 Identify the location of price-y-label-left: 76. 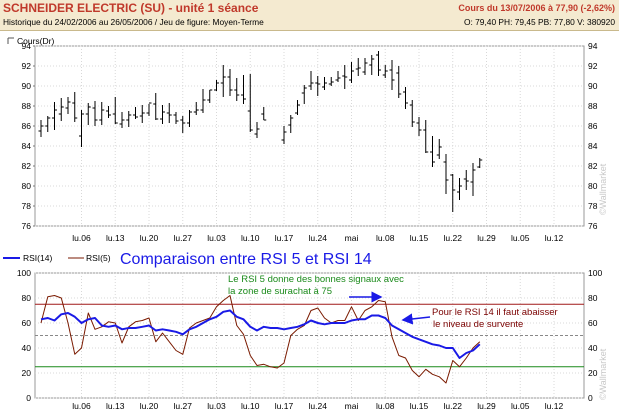
(27, 226).